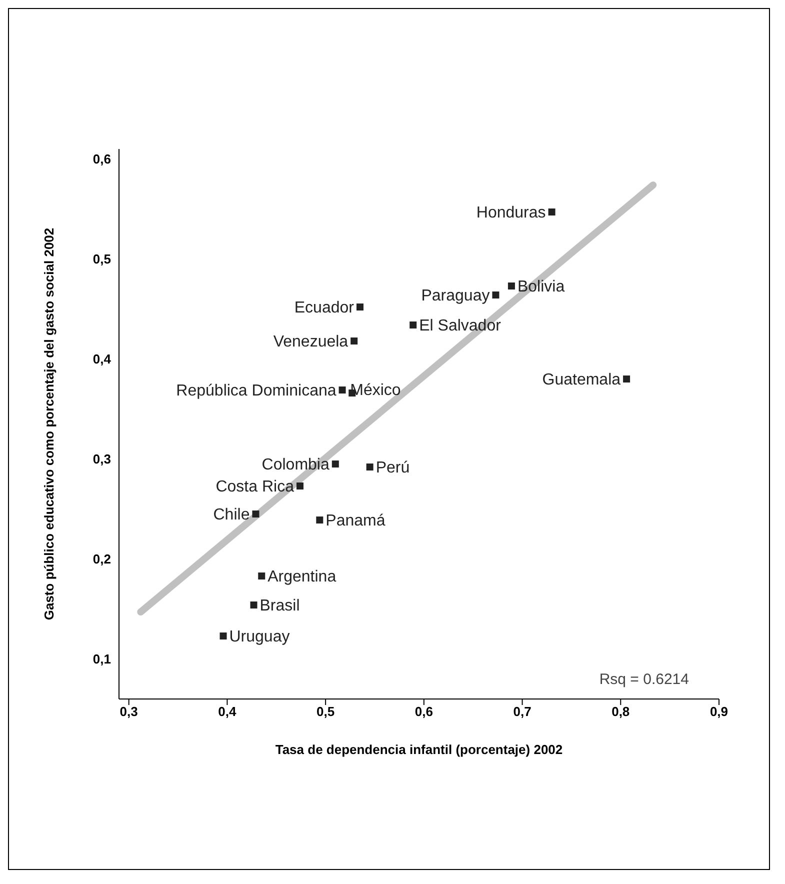  What do you see at coordinates (296, 465) in the screenshot?
I see `annotation: Colombia` at bounding box center [296, 465].